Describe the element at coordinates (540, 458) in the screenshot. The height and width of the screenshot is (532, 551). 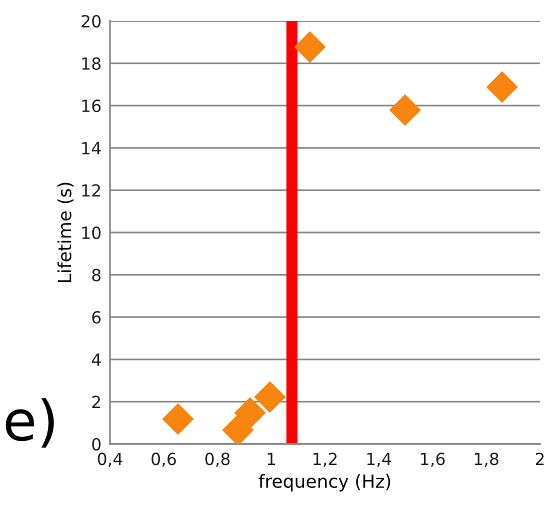
I see `x-tick-label: 2` at that location.